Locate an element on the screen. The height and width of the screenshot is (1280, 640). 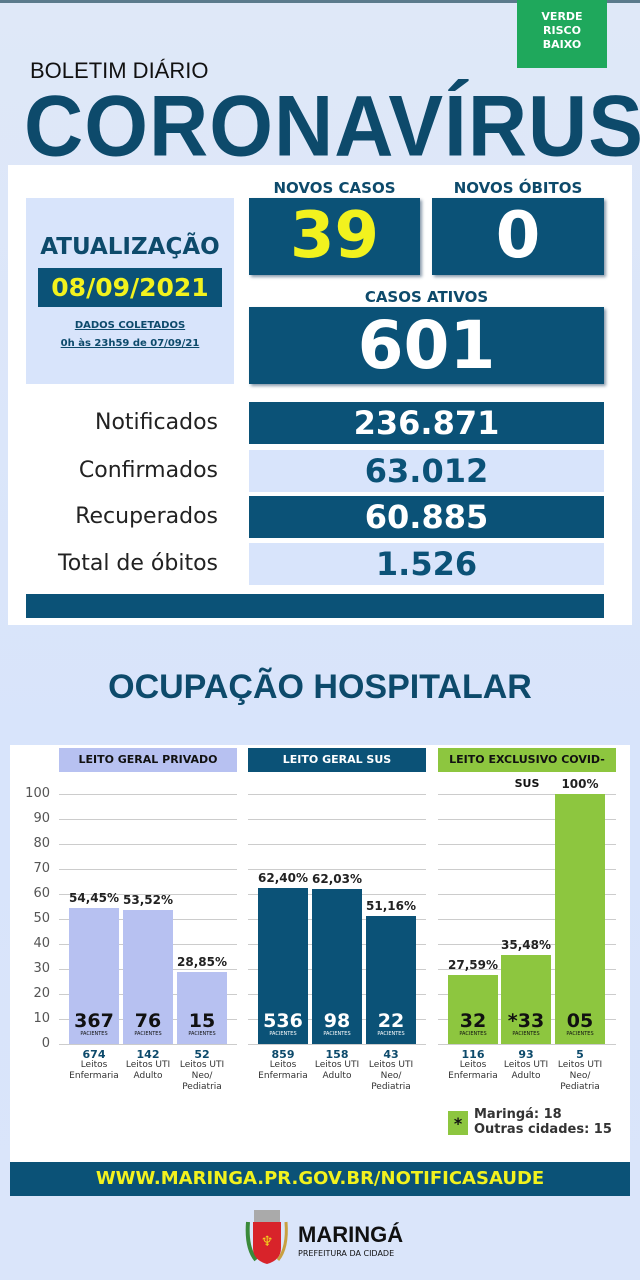
y-tick-label: 0 is located at coordinates (45, 1043).